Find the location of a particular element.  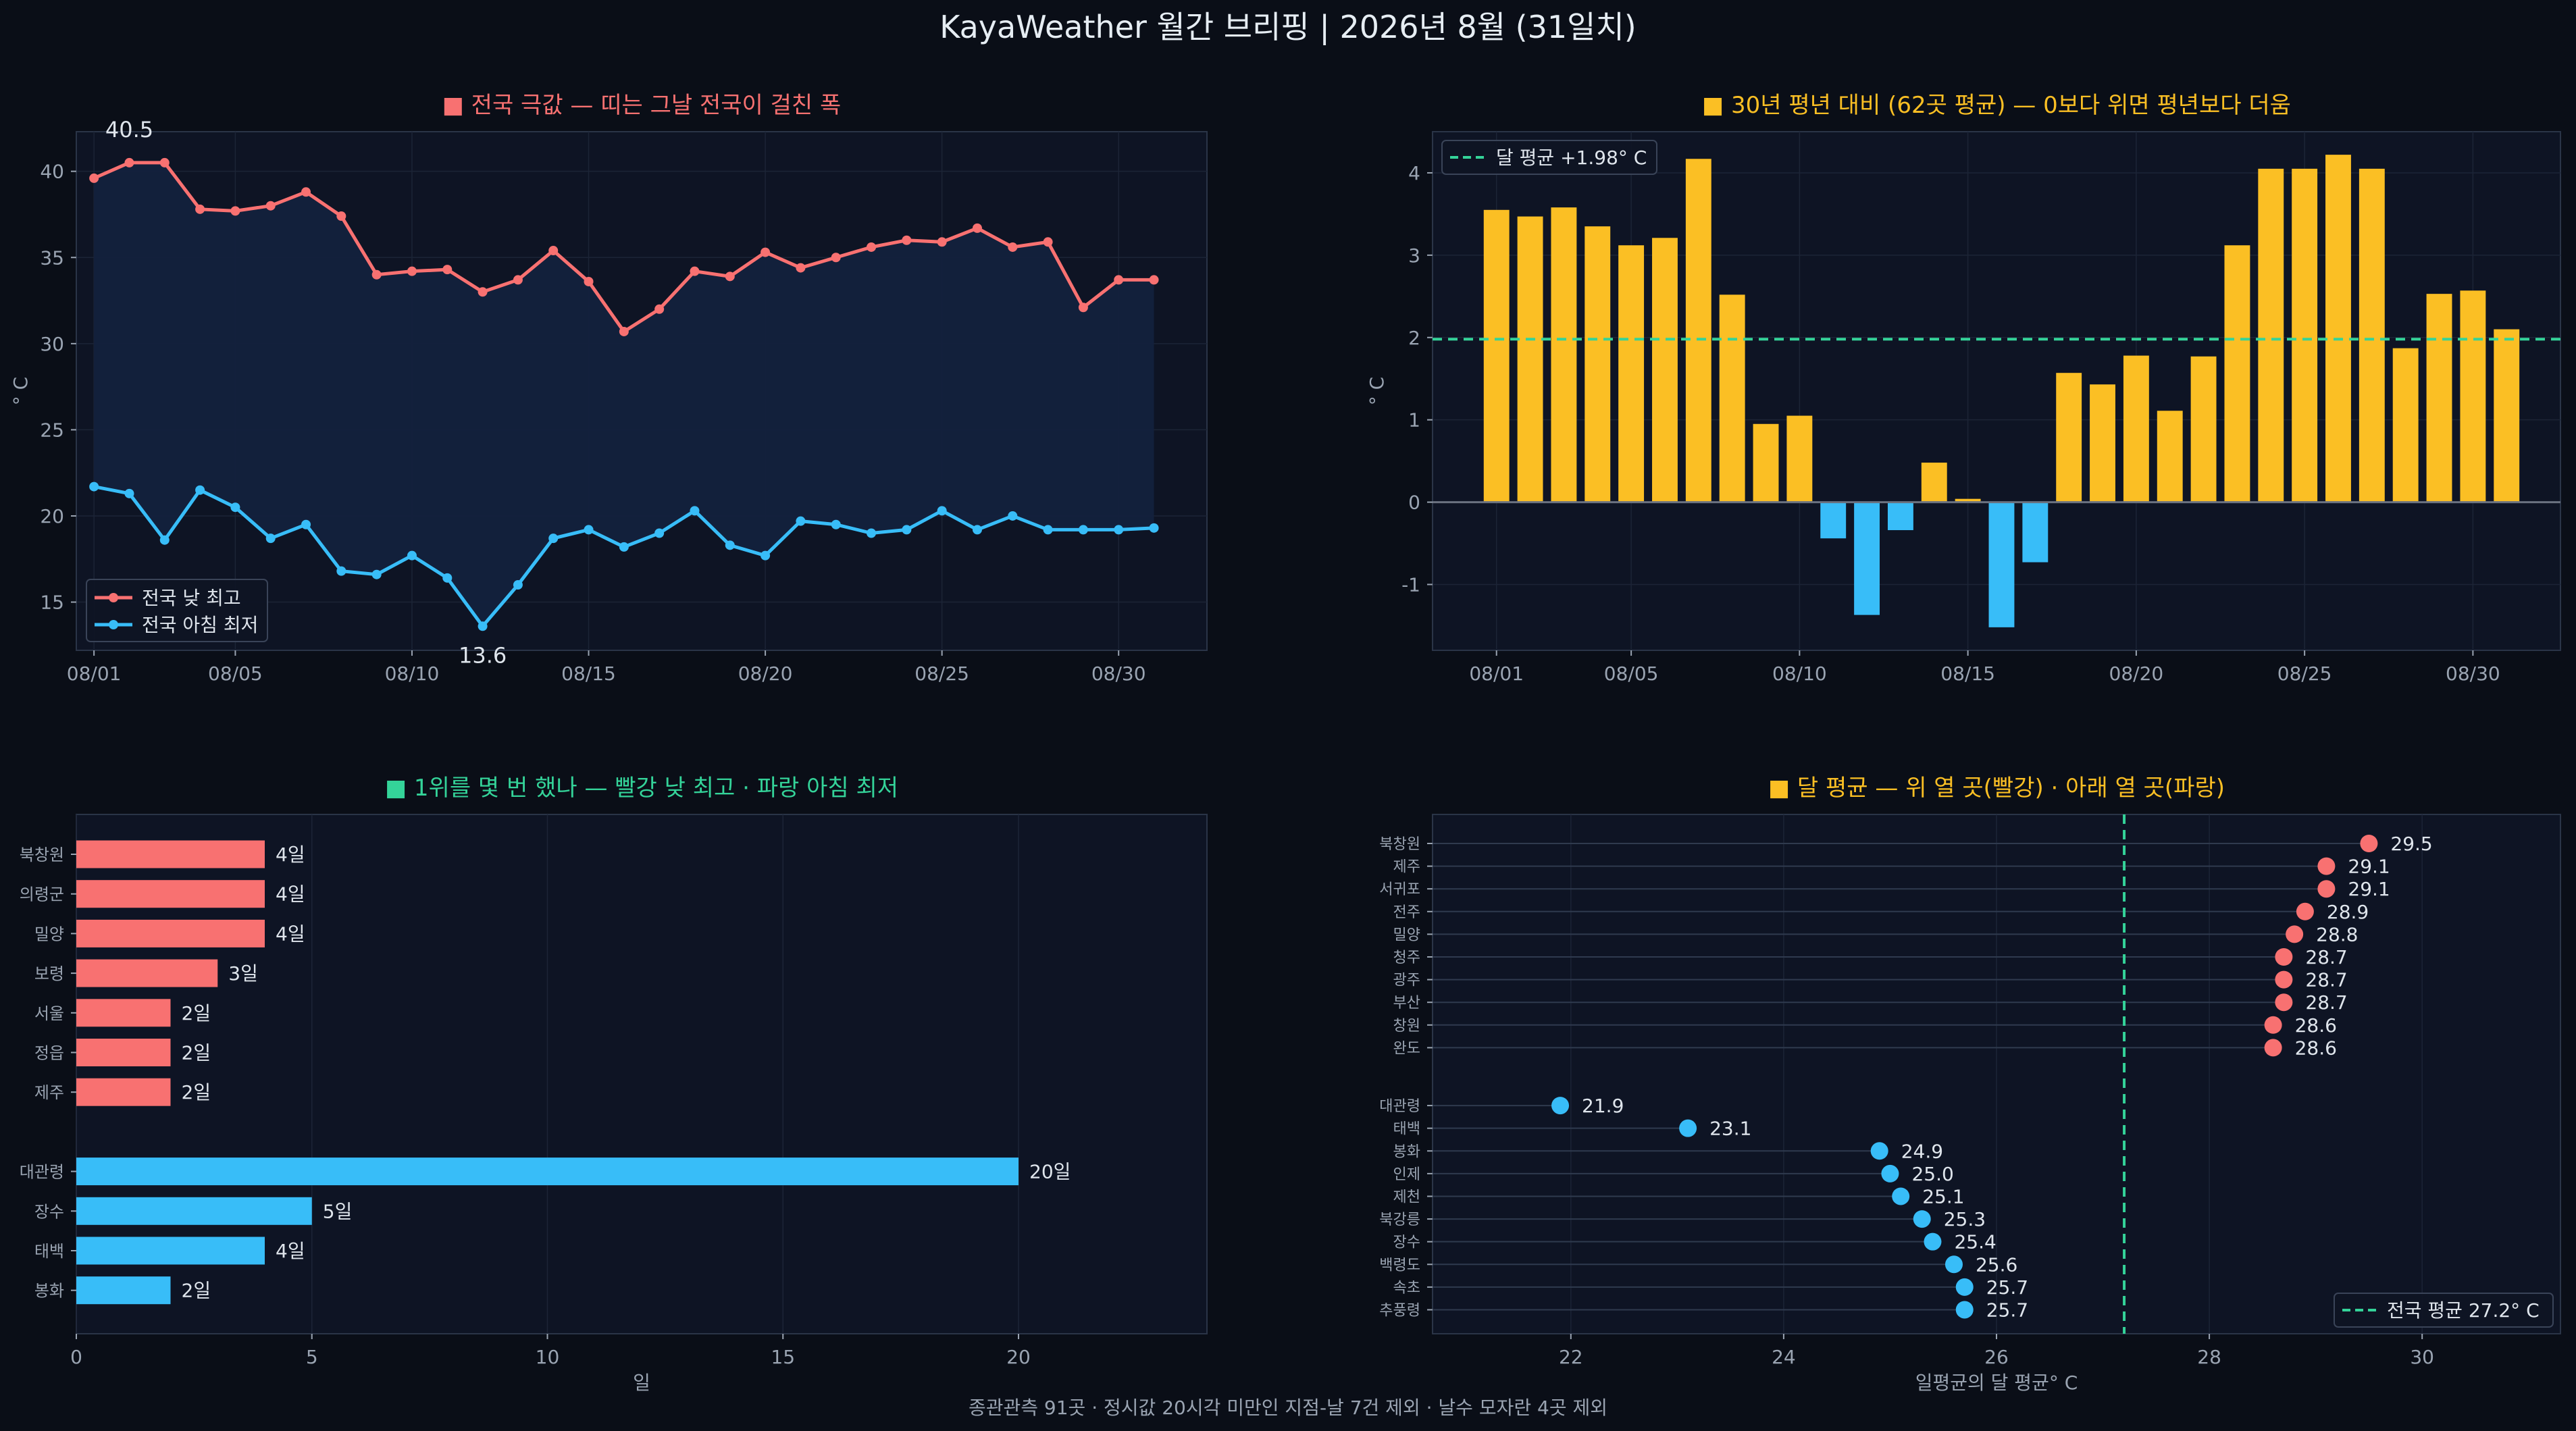

station-label: 속초 is located at coordinates (1406, 1288).